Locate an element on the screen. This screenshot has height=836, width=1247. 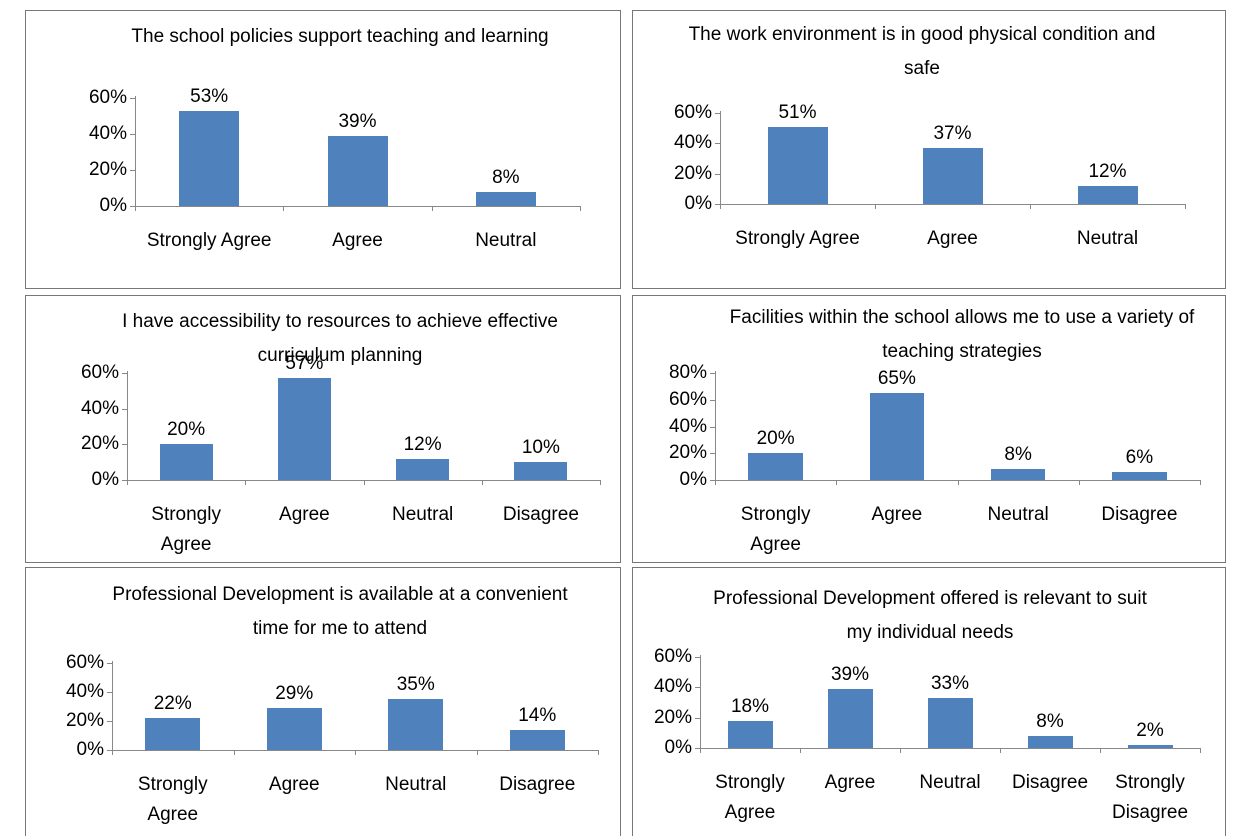
value-label: 14% is located at coordinates (537, 715).